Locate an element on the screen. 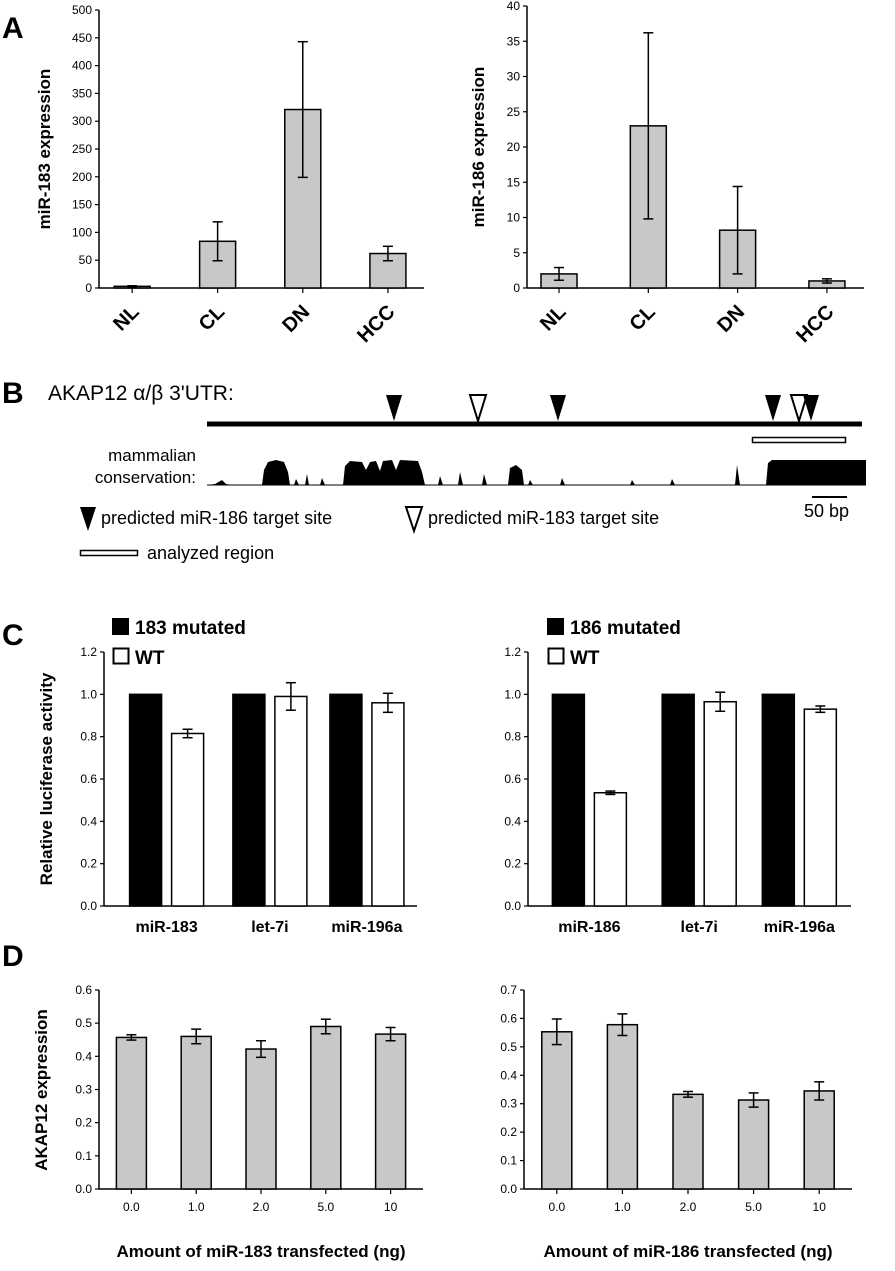 The image size is (895, 1271). legend-label-wt: WT is located at coordinates (585, 658).